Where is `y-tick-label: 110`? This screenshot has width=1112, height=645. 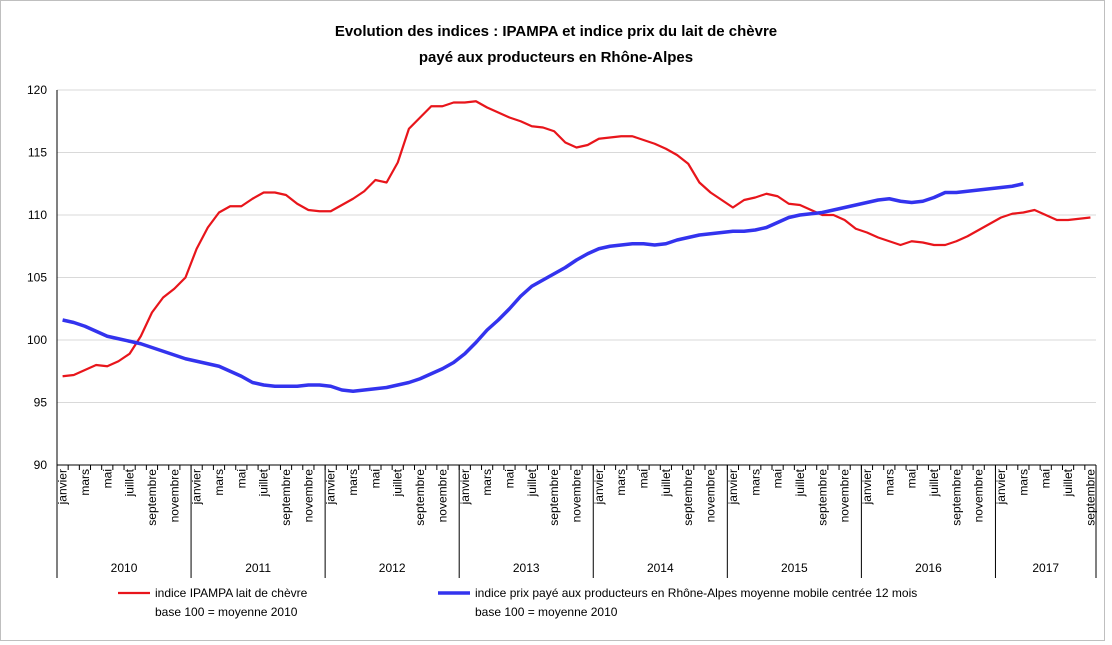
y-tick-label: 110 is located at coordinates (37, 215).